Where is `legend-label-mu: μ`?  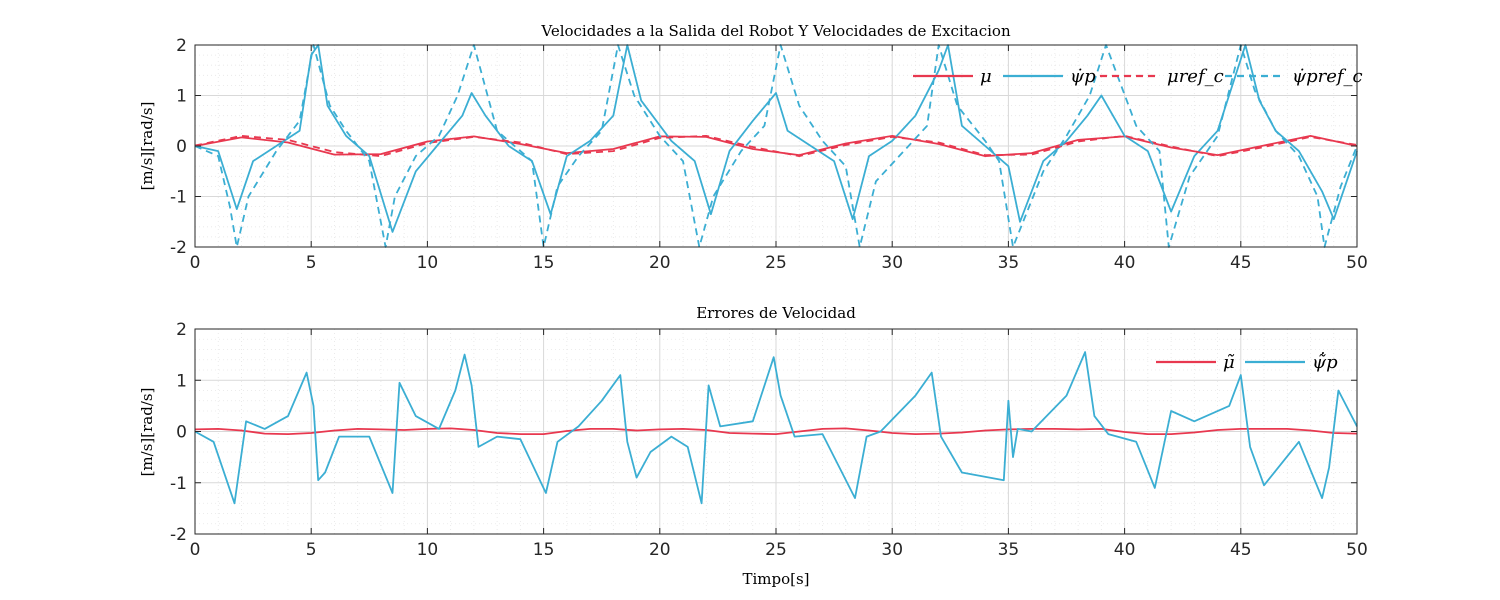
legend-label-mu: μ is located at coordinates (986, 76).